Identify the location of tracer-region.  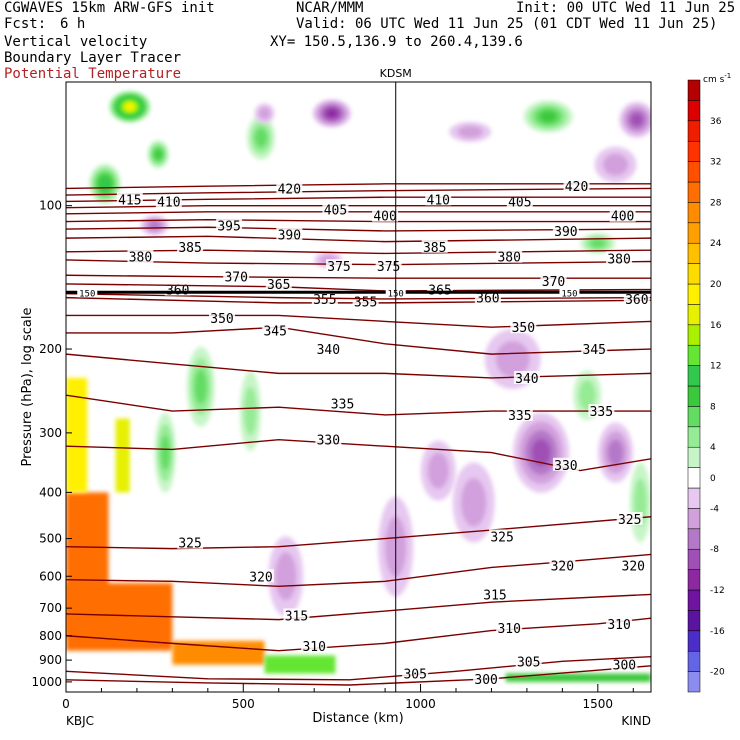
(218, 652).